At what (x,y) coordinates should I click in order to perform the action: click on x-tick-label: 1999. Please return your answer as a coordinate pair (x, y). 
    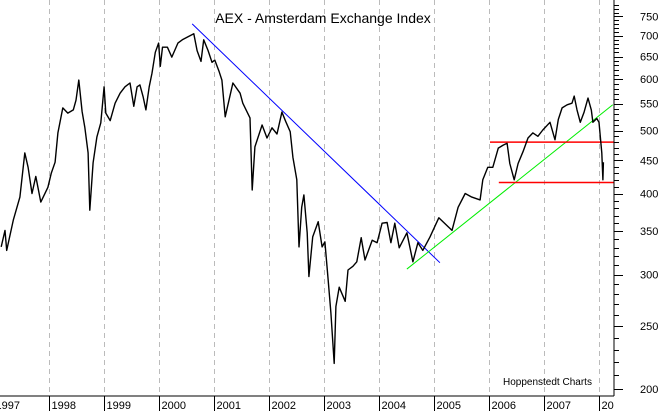
    Looking at the image, I should click on (119, 405).